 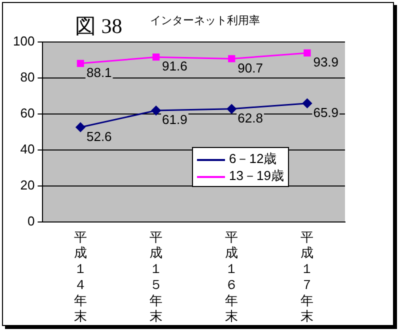 I want to click on data-label: 93.9, so click(x=326, y=62).